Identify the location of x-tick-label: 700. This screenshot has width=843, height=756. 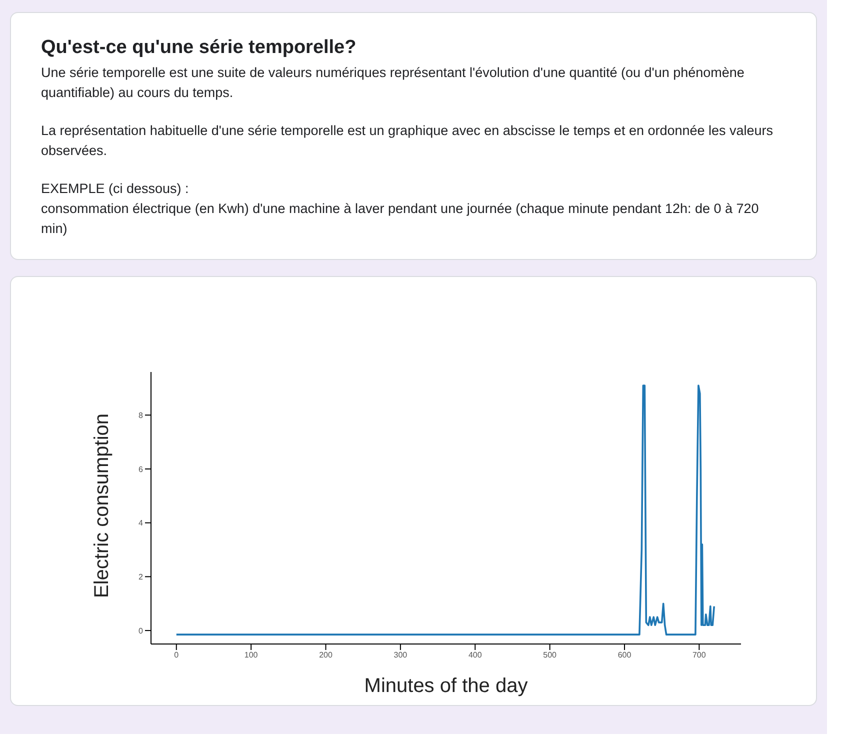
(699, 655).